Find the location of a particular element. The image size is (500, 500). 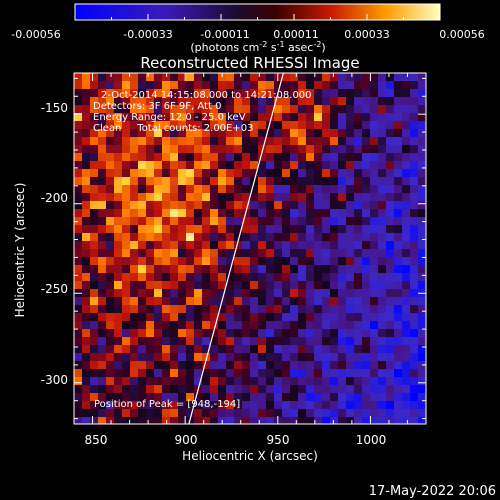

x-tick-label: 850 is located at coordinates (96, 440).